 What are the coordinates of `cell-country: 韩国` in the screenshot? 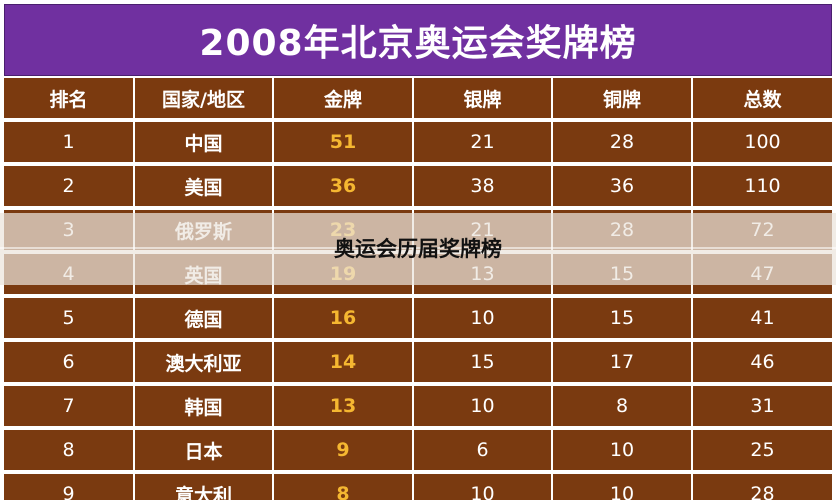 It's located at (204, 408).